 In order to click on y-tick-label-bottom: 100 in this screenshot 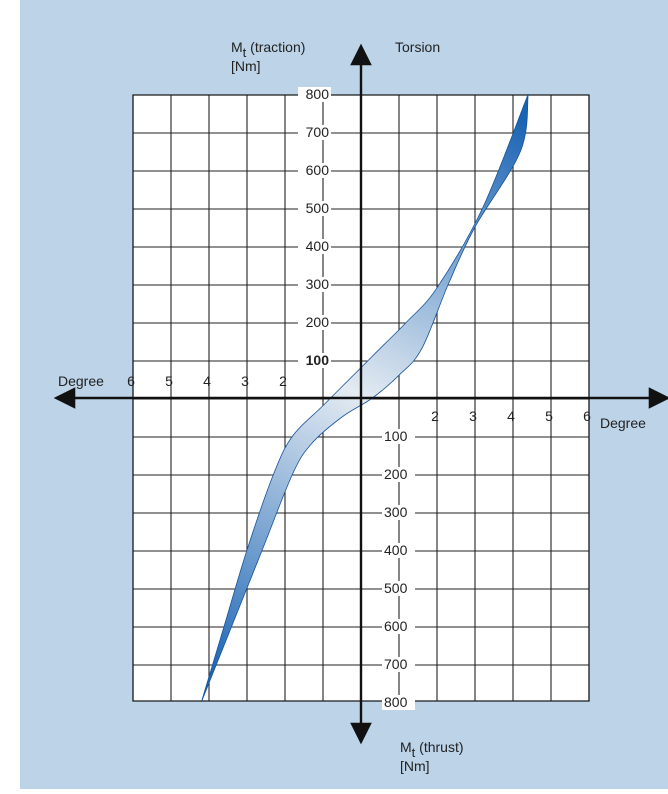, I will do `click(396, 436)`.